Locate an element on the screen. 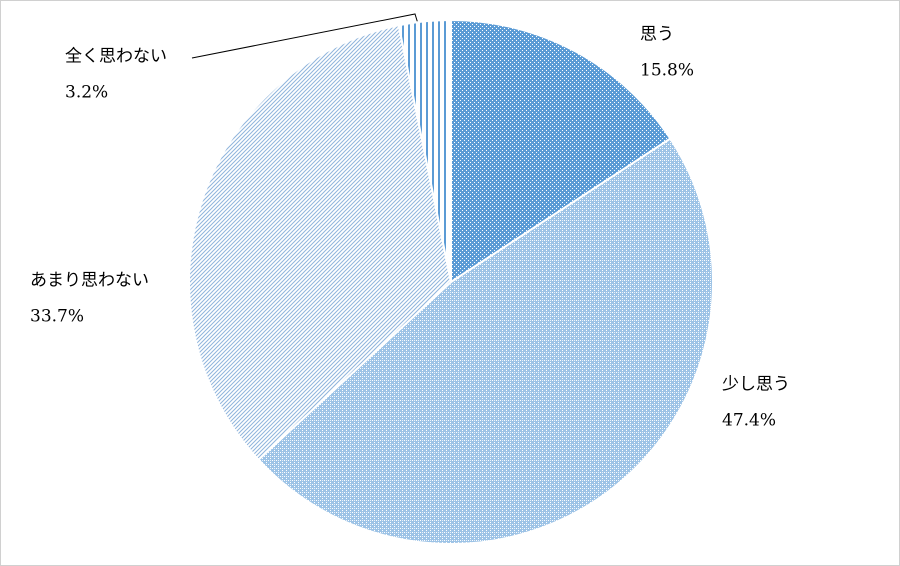  slice-label: あまり思わない is located at coordinates (89, 281).